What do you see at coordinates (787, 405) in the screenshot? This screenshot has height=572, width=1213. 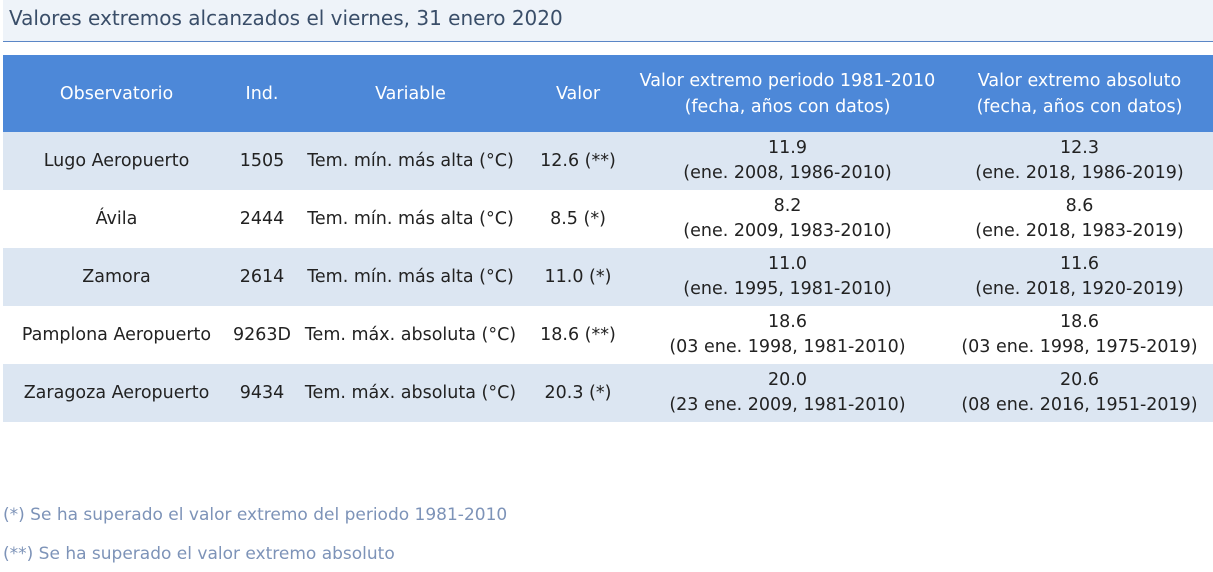 I see `periodo-fecha: (23 ene. 2009, 1981-2010)` at bounding box center [787, 405].